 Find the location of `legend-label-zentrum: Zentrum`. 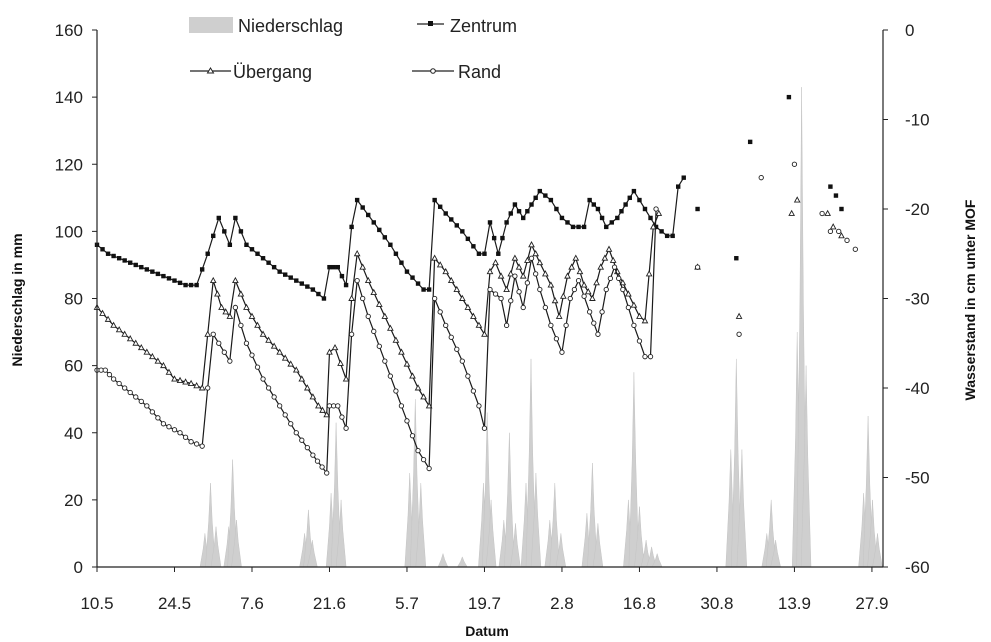

legend-label-zentrum: Zentrum is located at coordinates (483, 26).